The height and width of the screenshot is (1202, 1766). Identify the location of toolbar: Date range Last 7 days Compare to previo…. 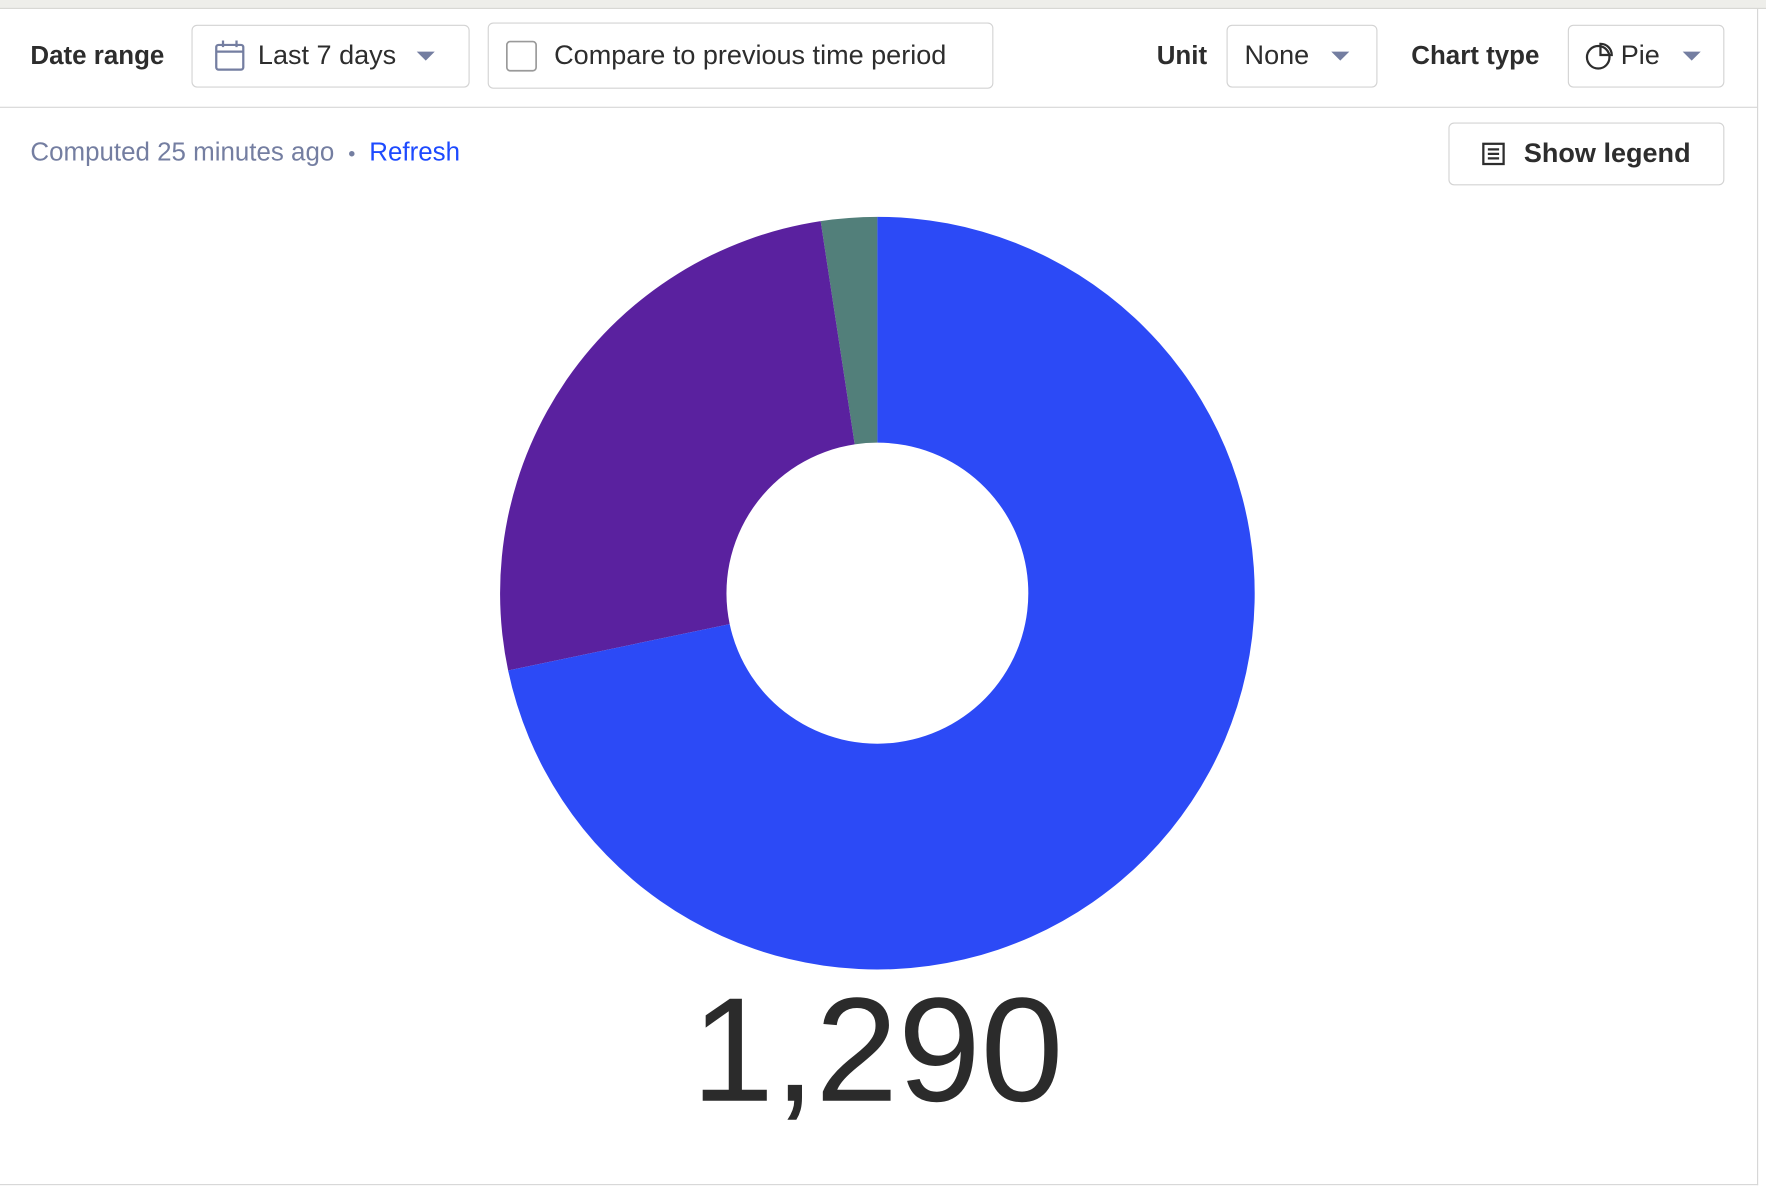
(879, 58).